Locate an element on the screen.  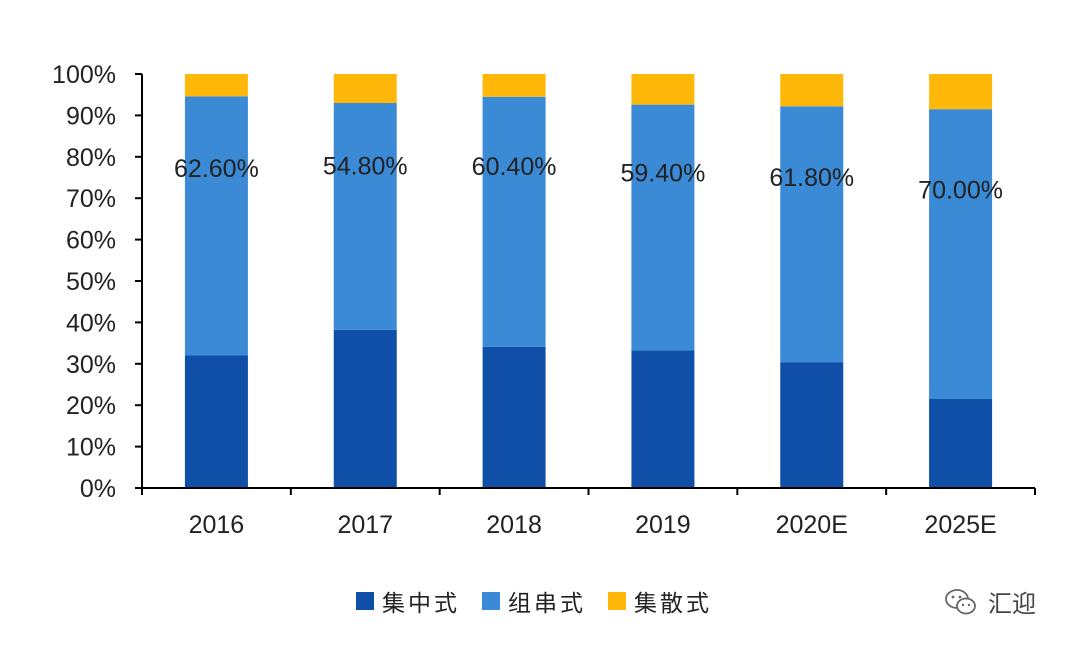
data-label: 60.40% is located at coordinates (514, 167).